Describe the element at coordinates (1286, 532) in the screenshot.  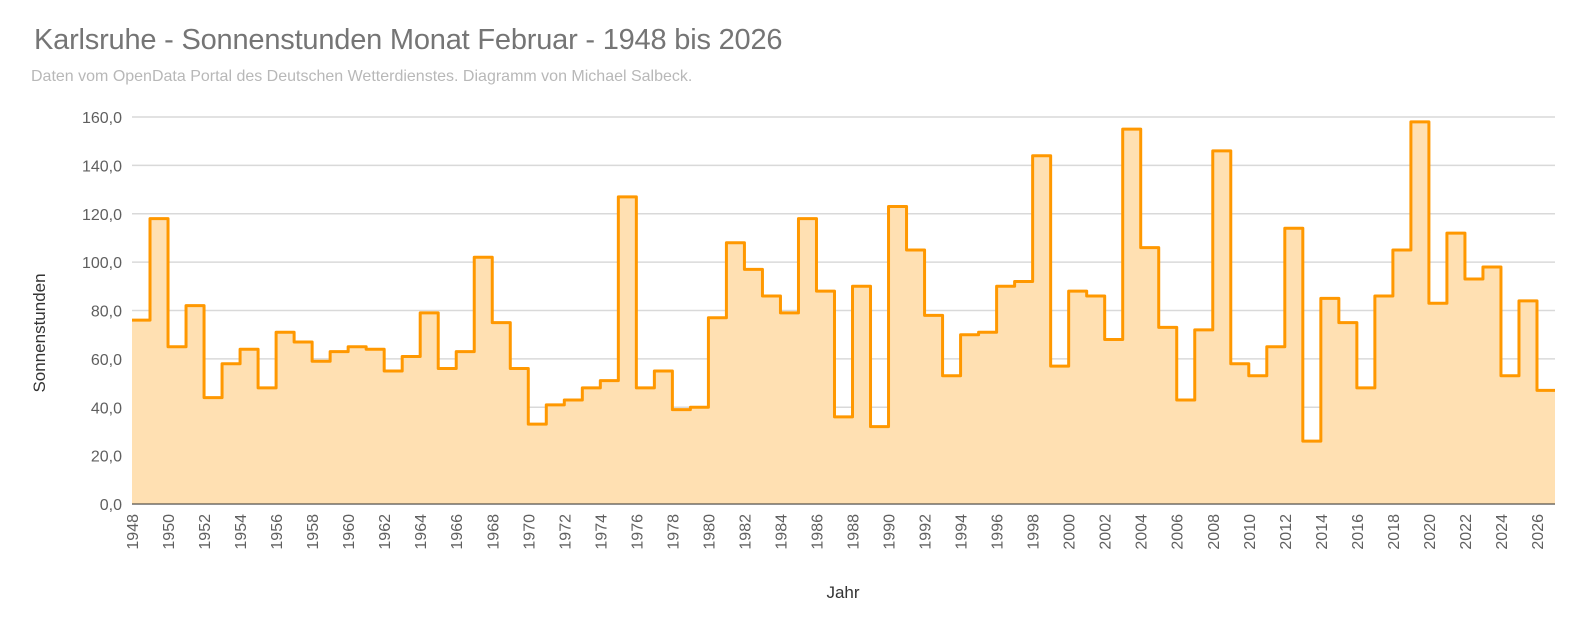
I see `x-tick-label: 2012` at that location.